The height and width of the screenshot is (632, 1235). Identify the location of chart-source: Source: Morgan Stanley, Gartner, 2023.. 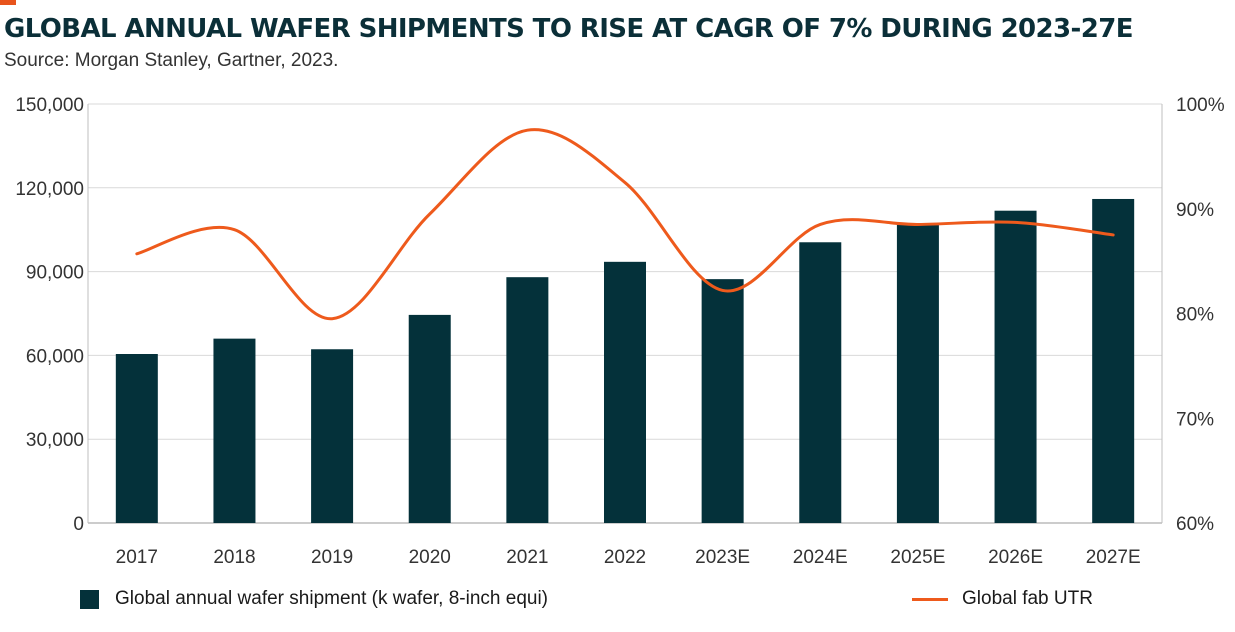
(171, 60).